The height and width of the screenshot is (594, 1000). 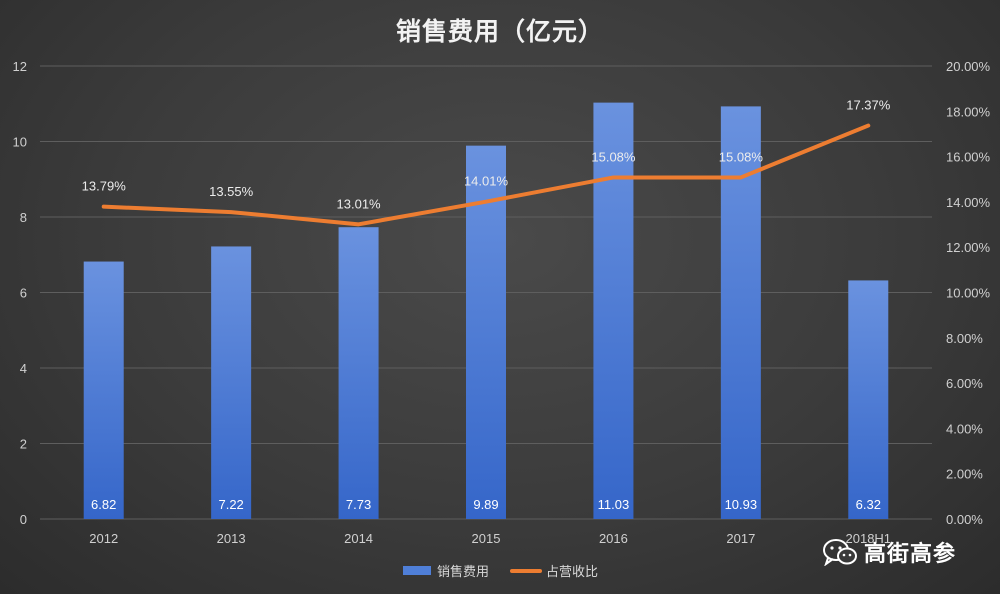 I want to click on bar-value-label: 6.32, so click(x=868, y=504).